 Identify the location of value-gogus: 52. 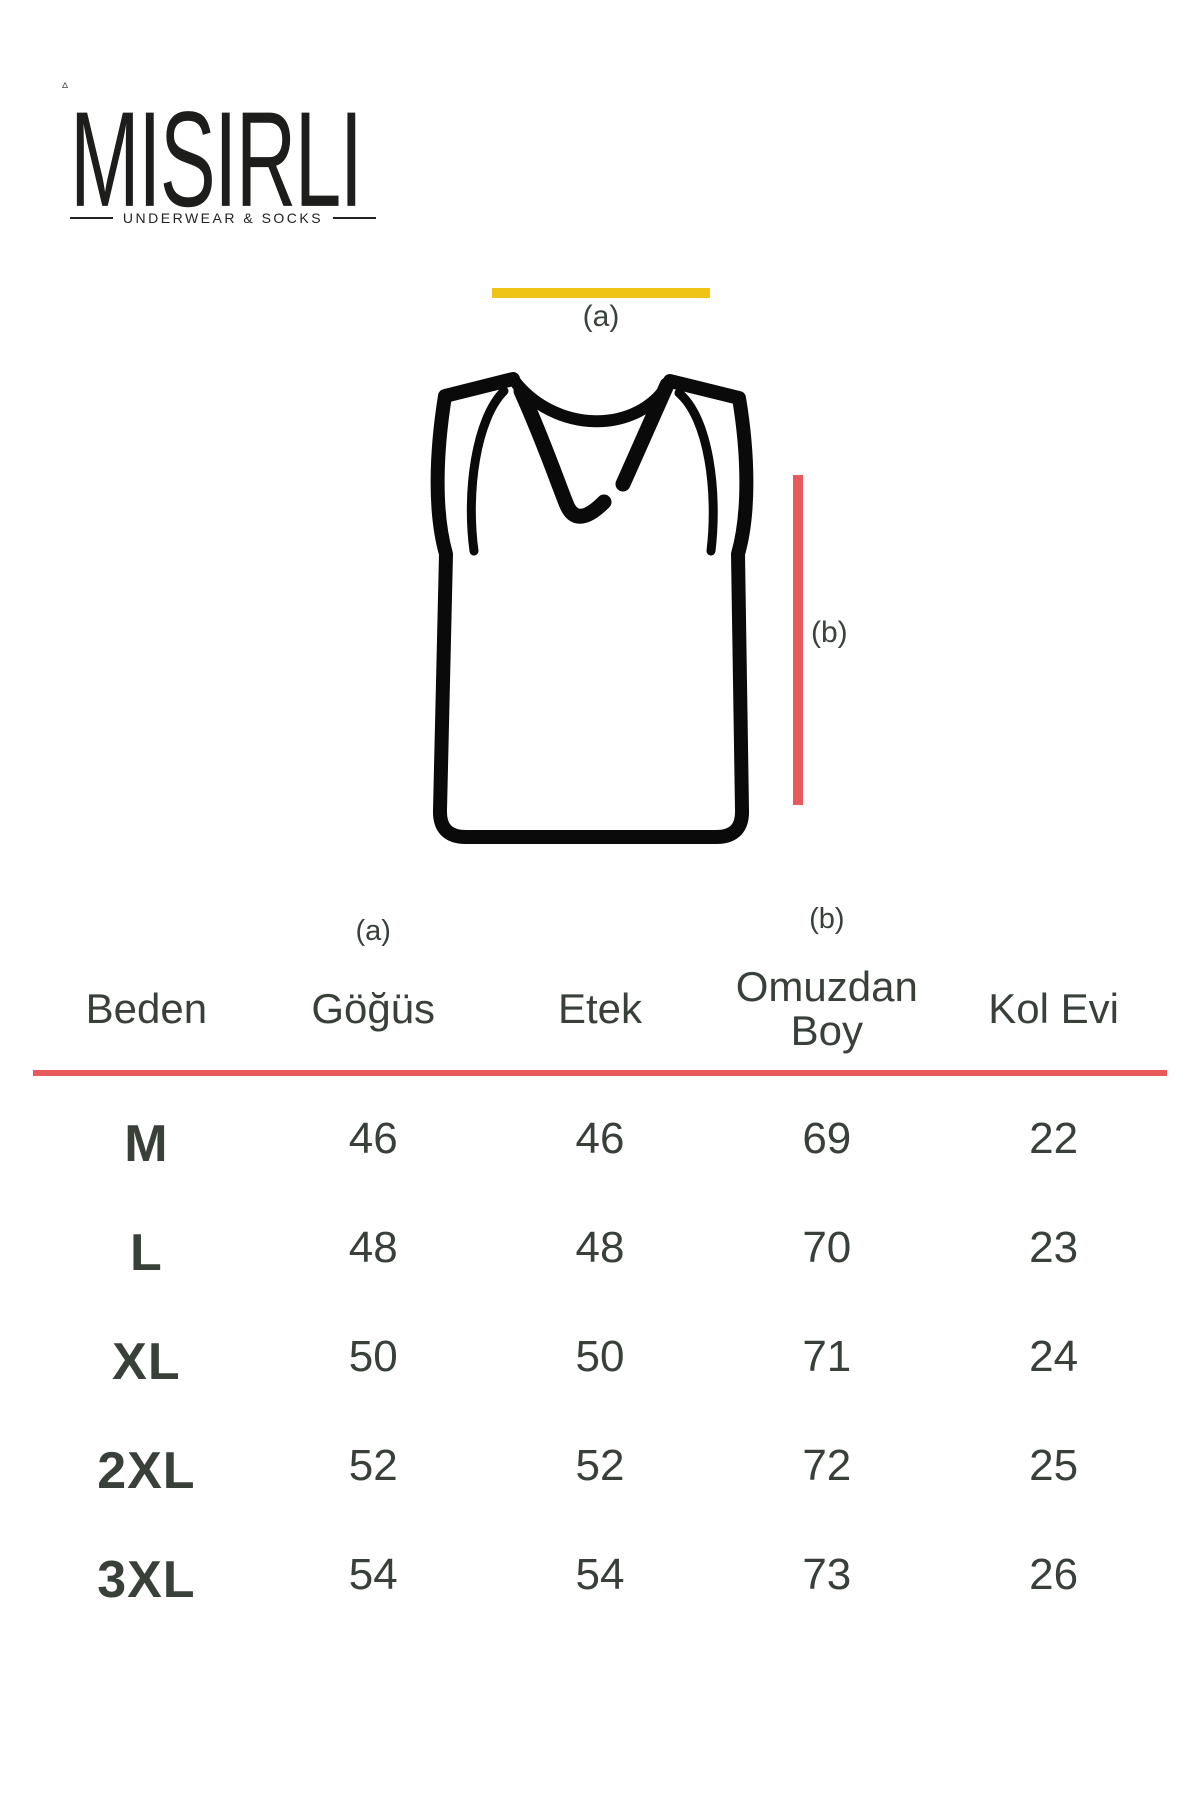
(373, 1465).